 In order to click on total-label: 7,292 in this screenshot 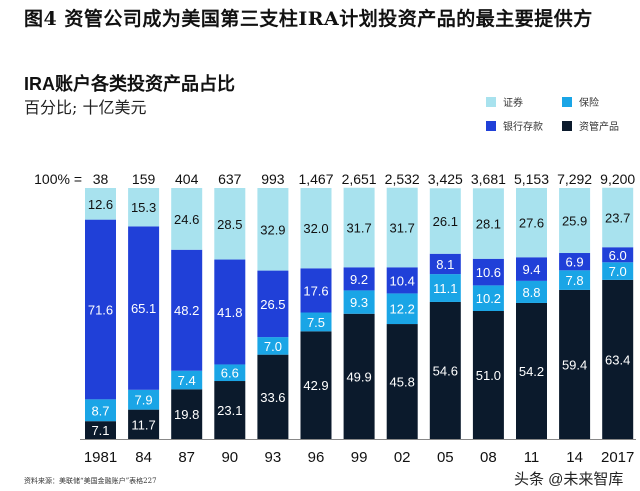, I will do `click(574, 179)`.